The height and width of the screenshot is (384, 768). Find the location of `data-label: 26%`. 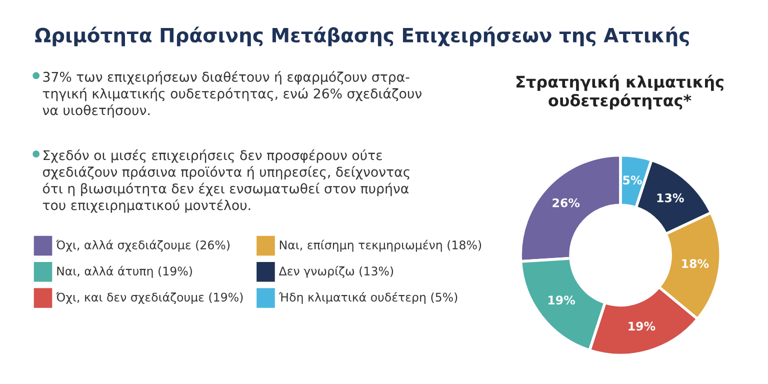

data-label: 26% is located at coordinates (566, 203).